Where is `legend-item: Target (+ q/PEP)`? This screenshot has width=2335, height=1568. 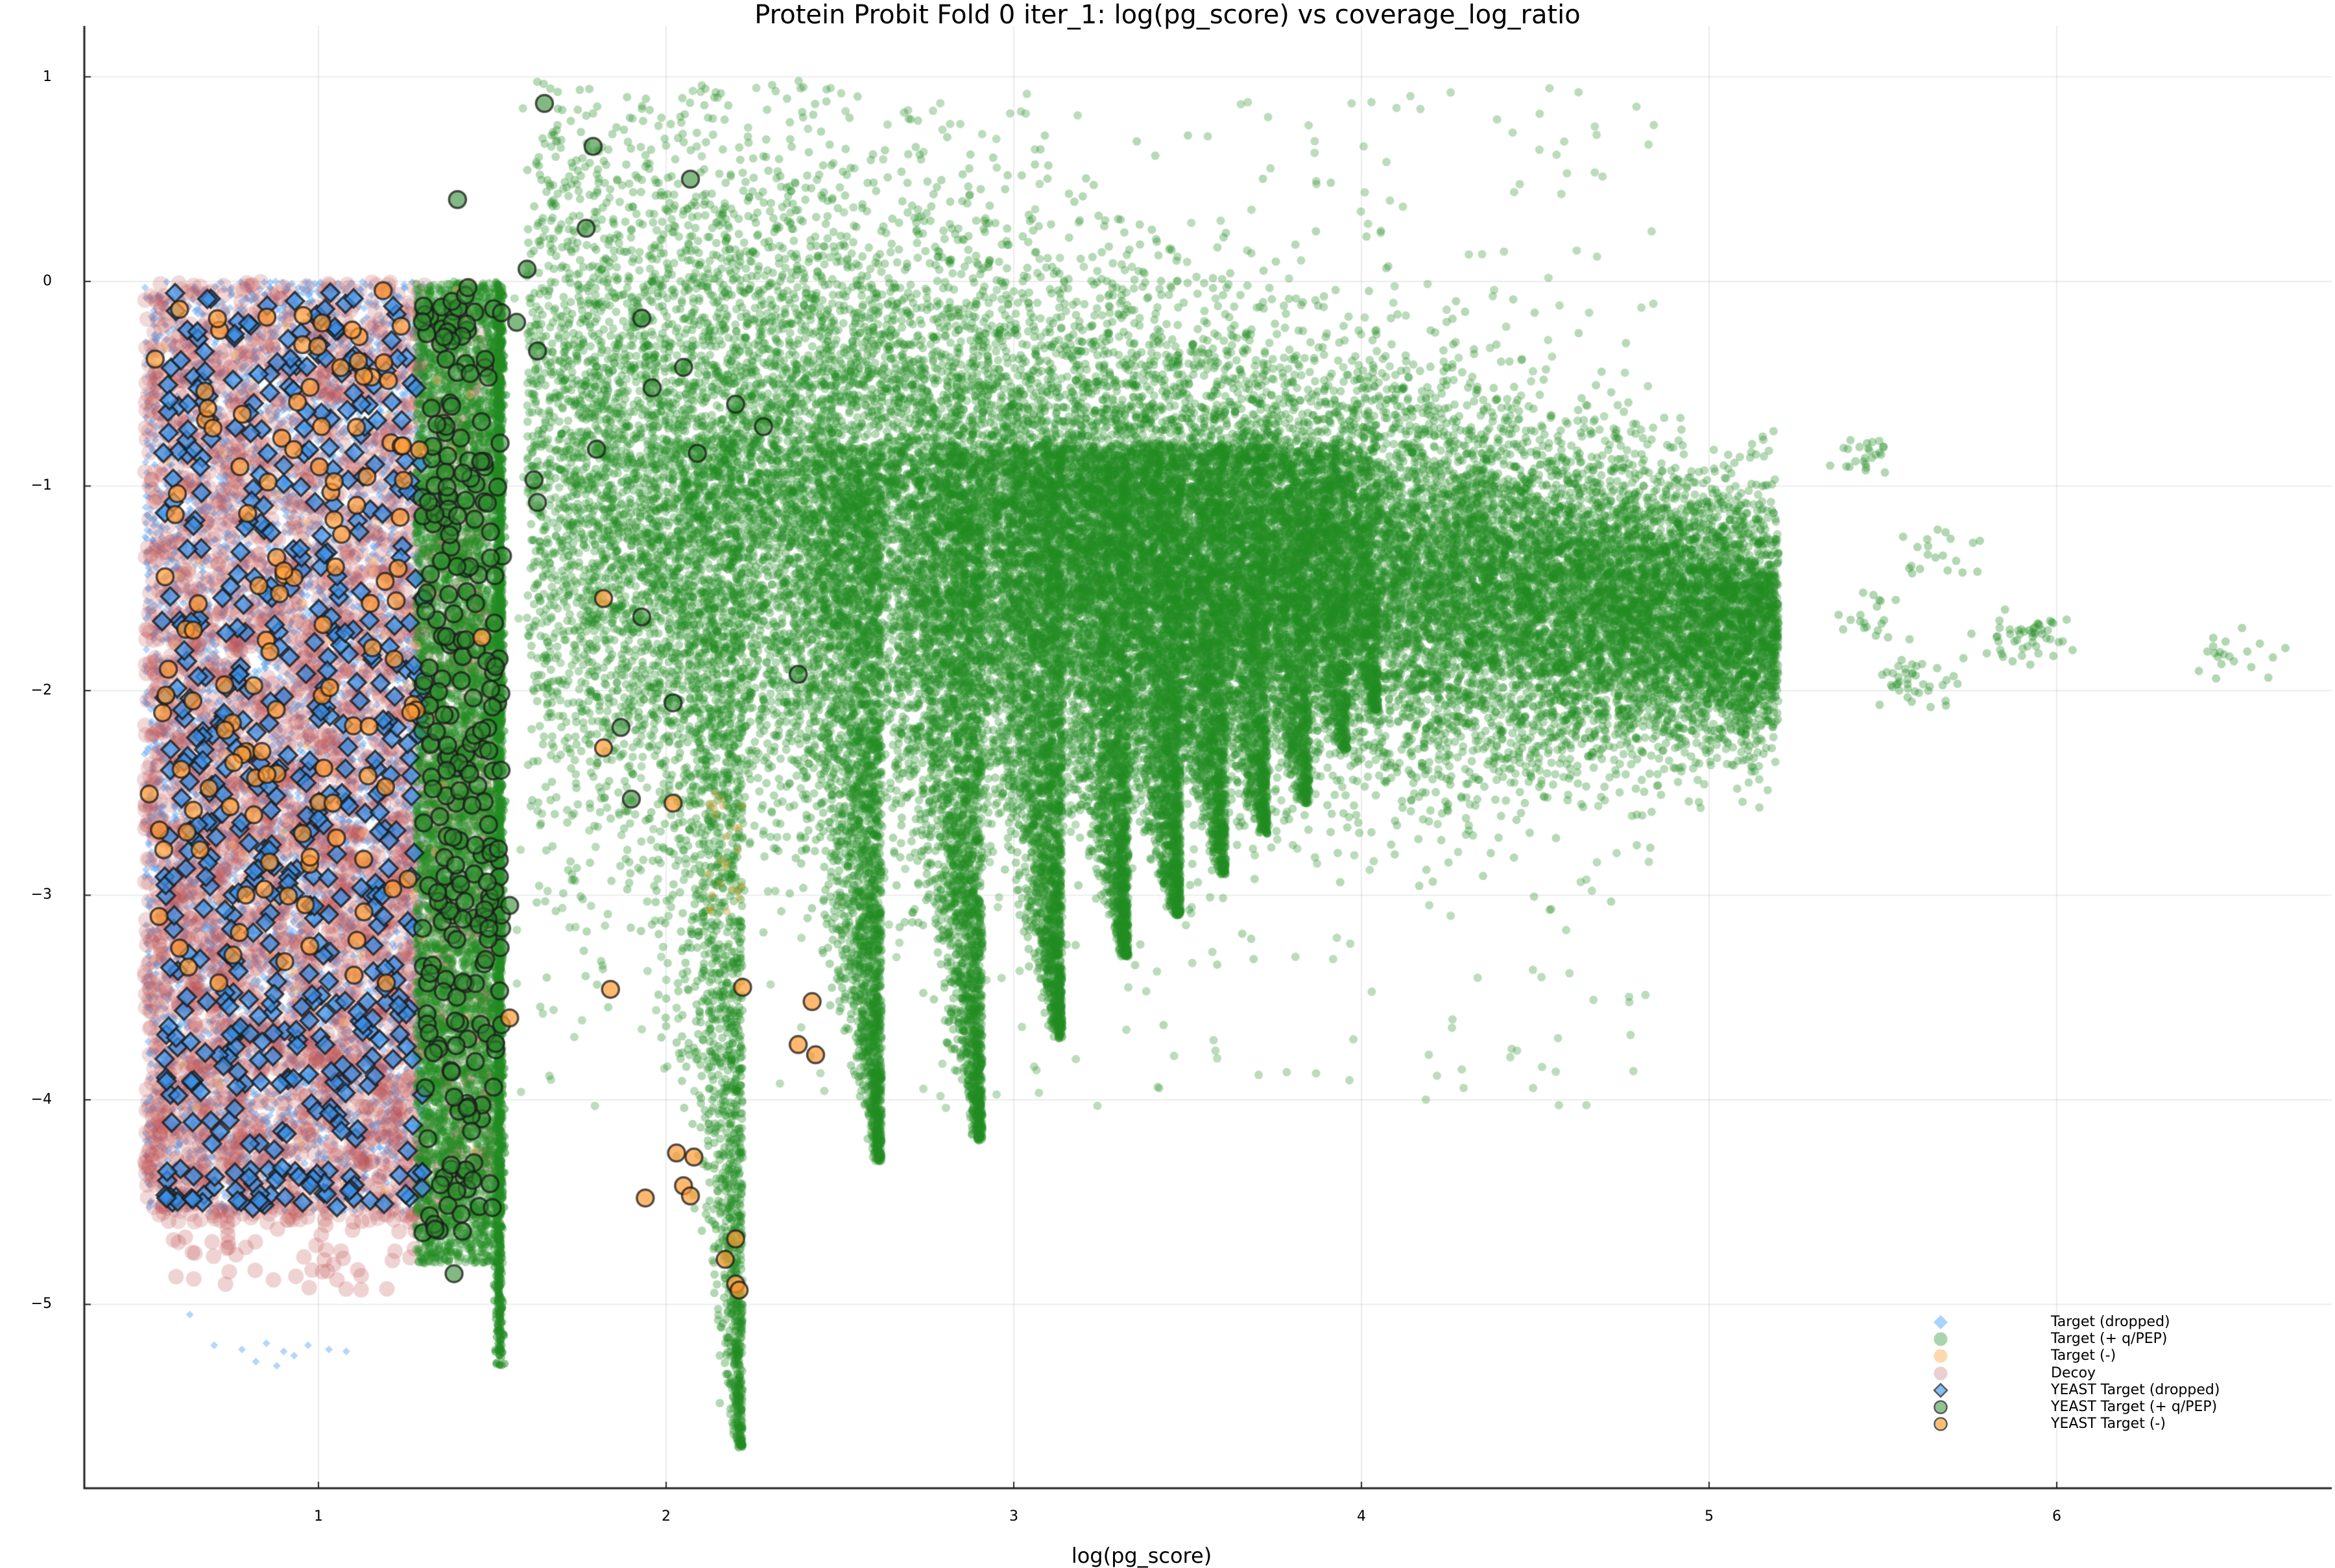 legend-item: Target (+ q/PEP) is located at coordinates (2121, 1339).